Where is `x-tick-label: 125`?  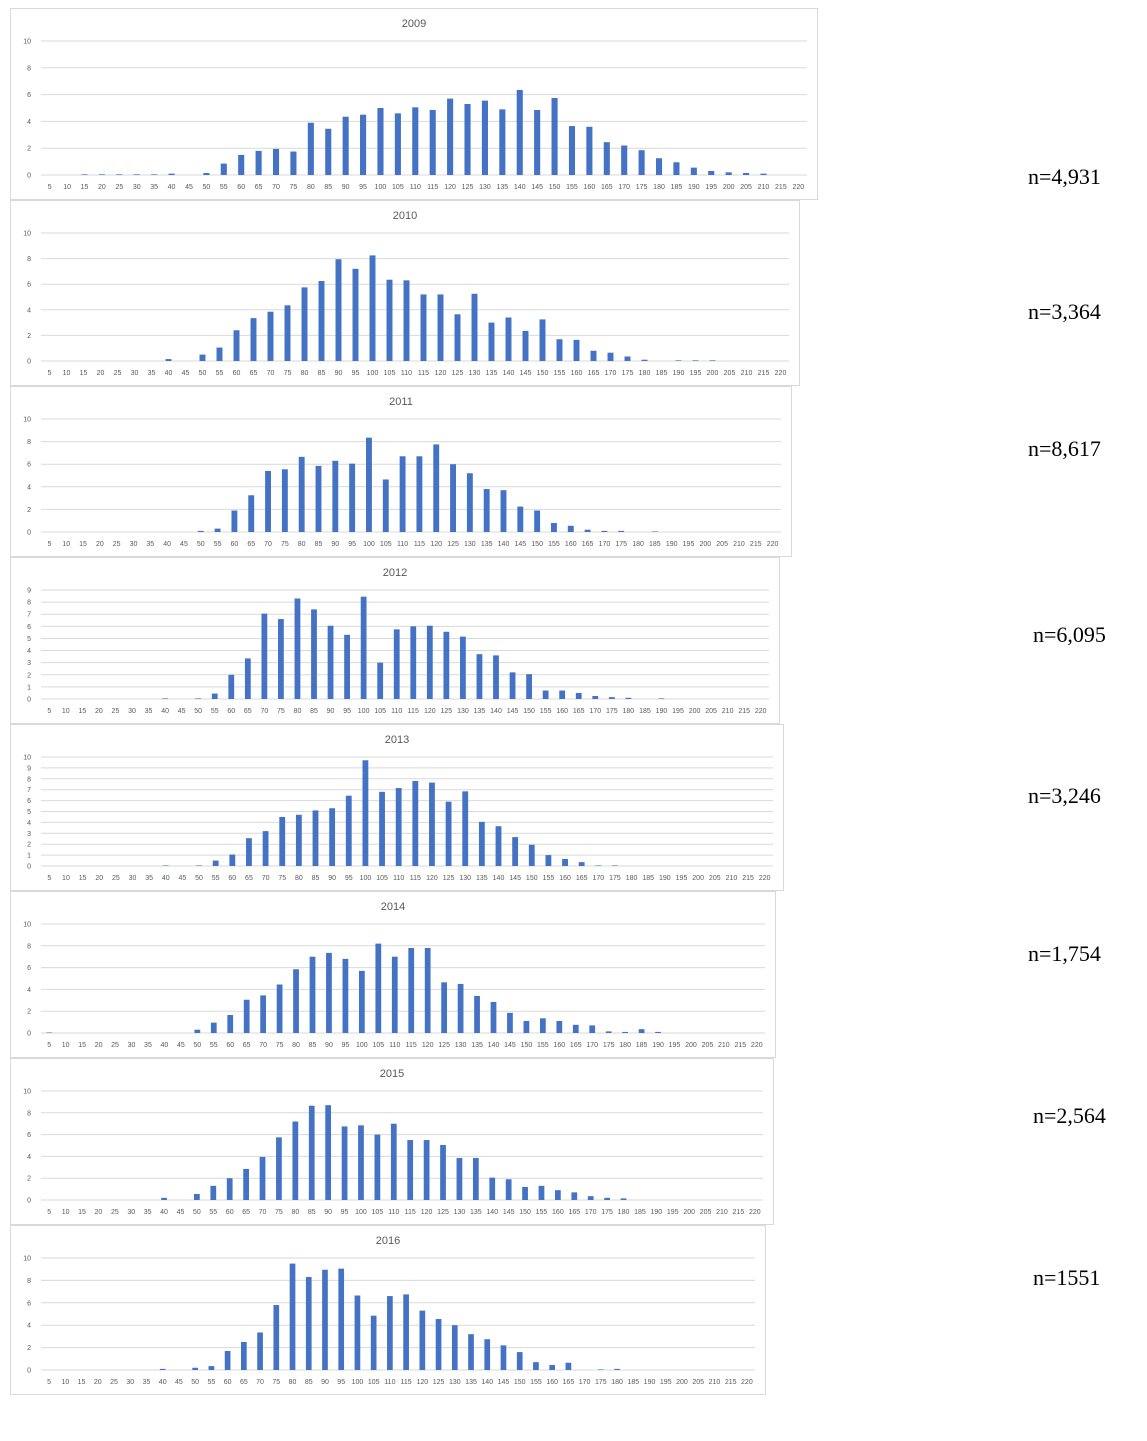
x-tick-label: 125 is located at coordinates (447, 711).